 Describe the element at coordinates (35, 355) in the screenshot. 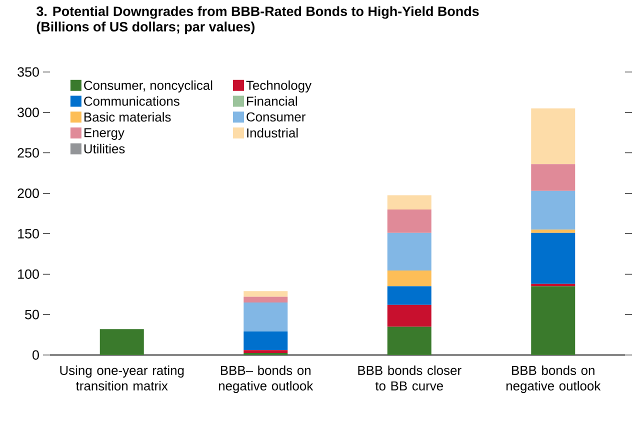

I see `y-tick-label: 0` at that location.